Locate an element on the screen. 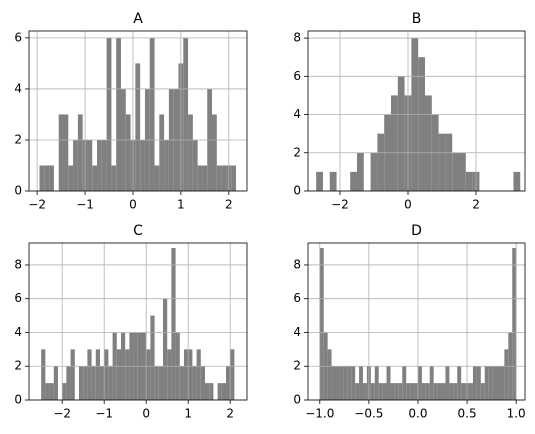 The image size is (535, 434). x-tick-label: 0.0 is located at coordinates (417, 414).